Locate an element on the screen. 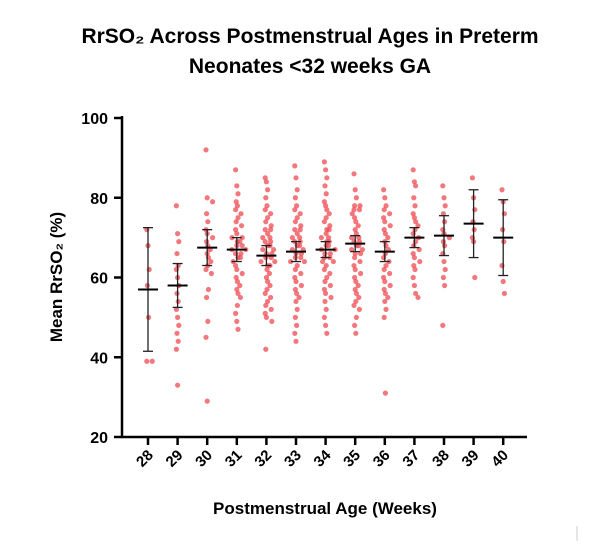 The width and height of the screenshot is (607, 544). y-tick-label: 100 is located at coordinates (94, 119).